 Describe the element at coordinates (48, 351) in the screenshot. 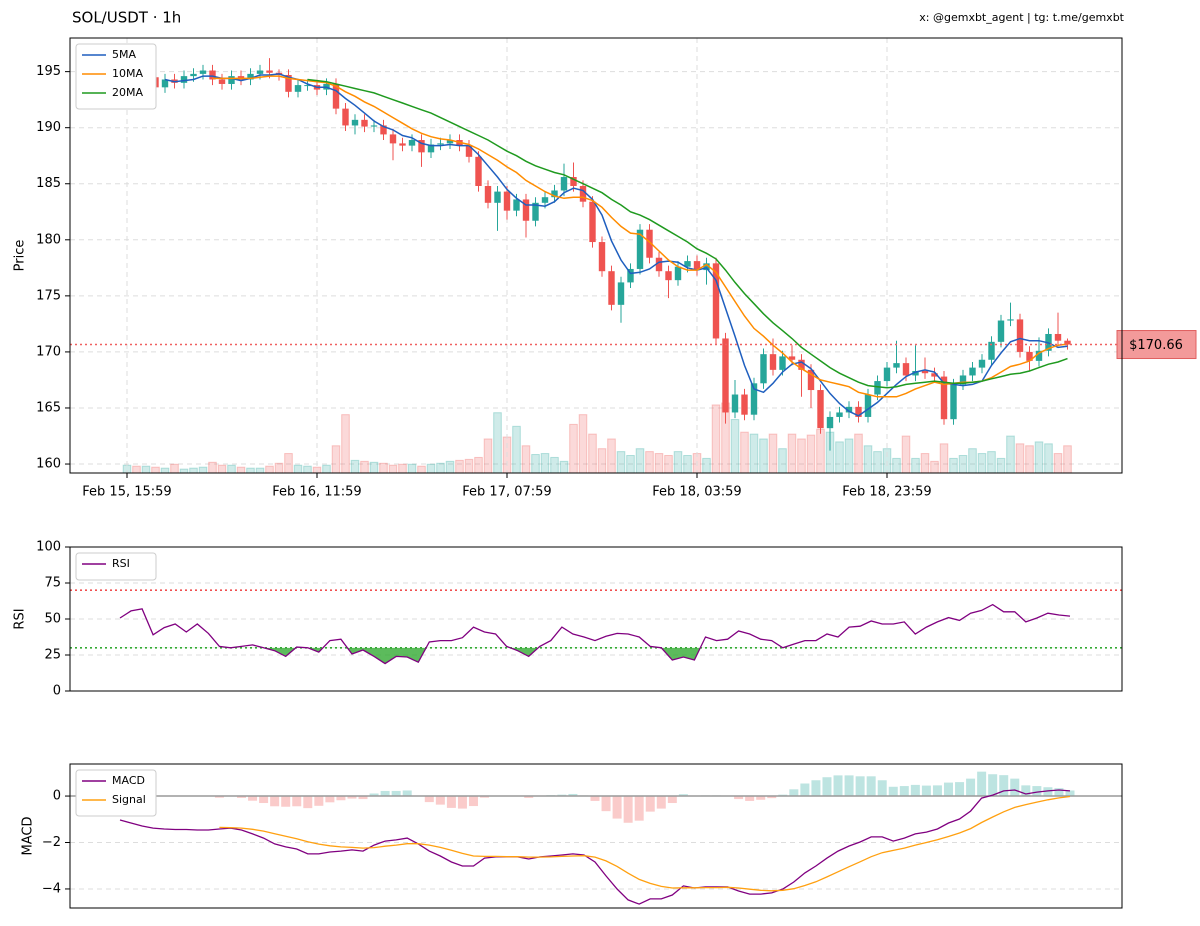

I see `y-tick-label: 170` at that location.